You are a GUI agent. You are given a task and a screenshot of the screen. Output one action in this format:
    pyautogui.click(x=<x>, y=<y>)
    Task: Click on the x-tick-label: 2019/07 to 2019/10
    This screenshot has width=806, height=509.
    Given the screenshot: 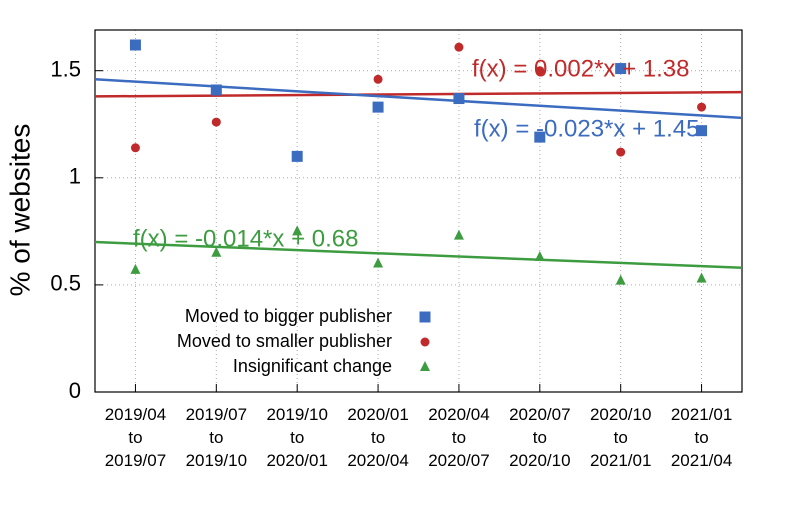 What is the action you would take?
    pyautogui.click(x=216, y=437)
    